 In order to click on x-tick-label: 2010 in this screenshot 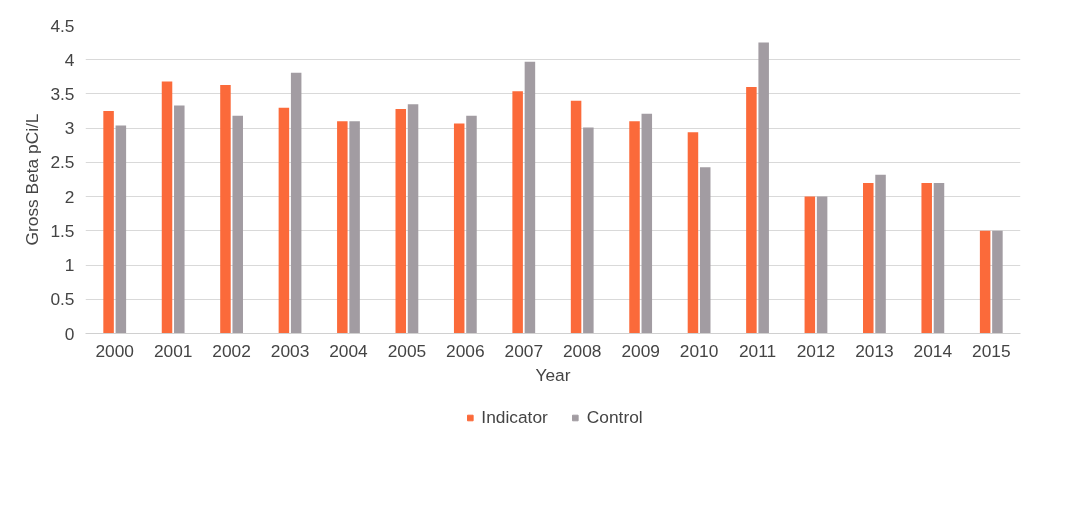, I will do `click(699, 350)`.